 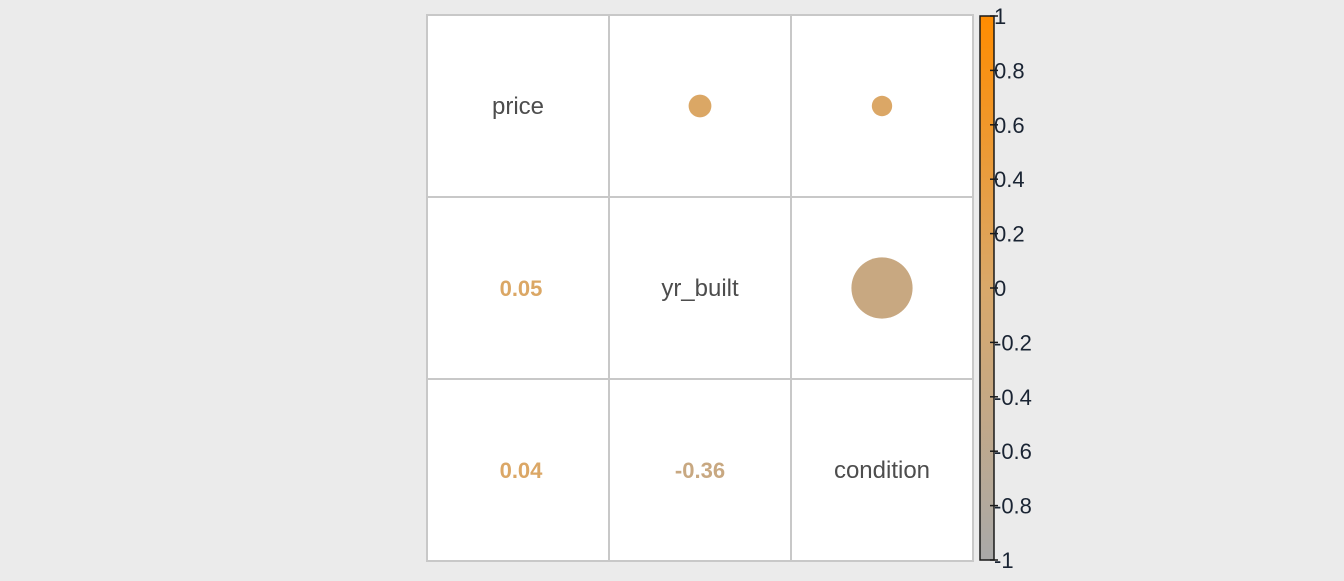 I want to click on colorbar: 1 0.8 0.6 0.4 0.2 0 -0.2 -0.4 -0.6 -0.8 -1, so click(x=1005, y=288).